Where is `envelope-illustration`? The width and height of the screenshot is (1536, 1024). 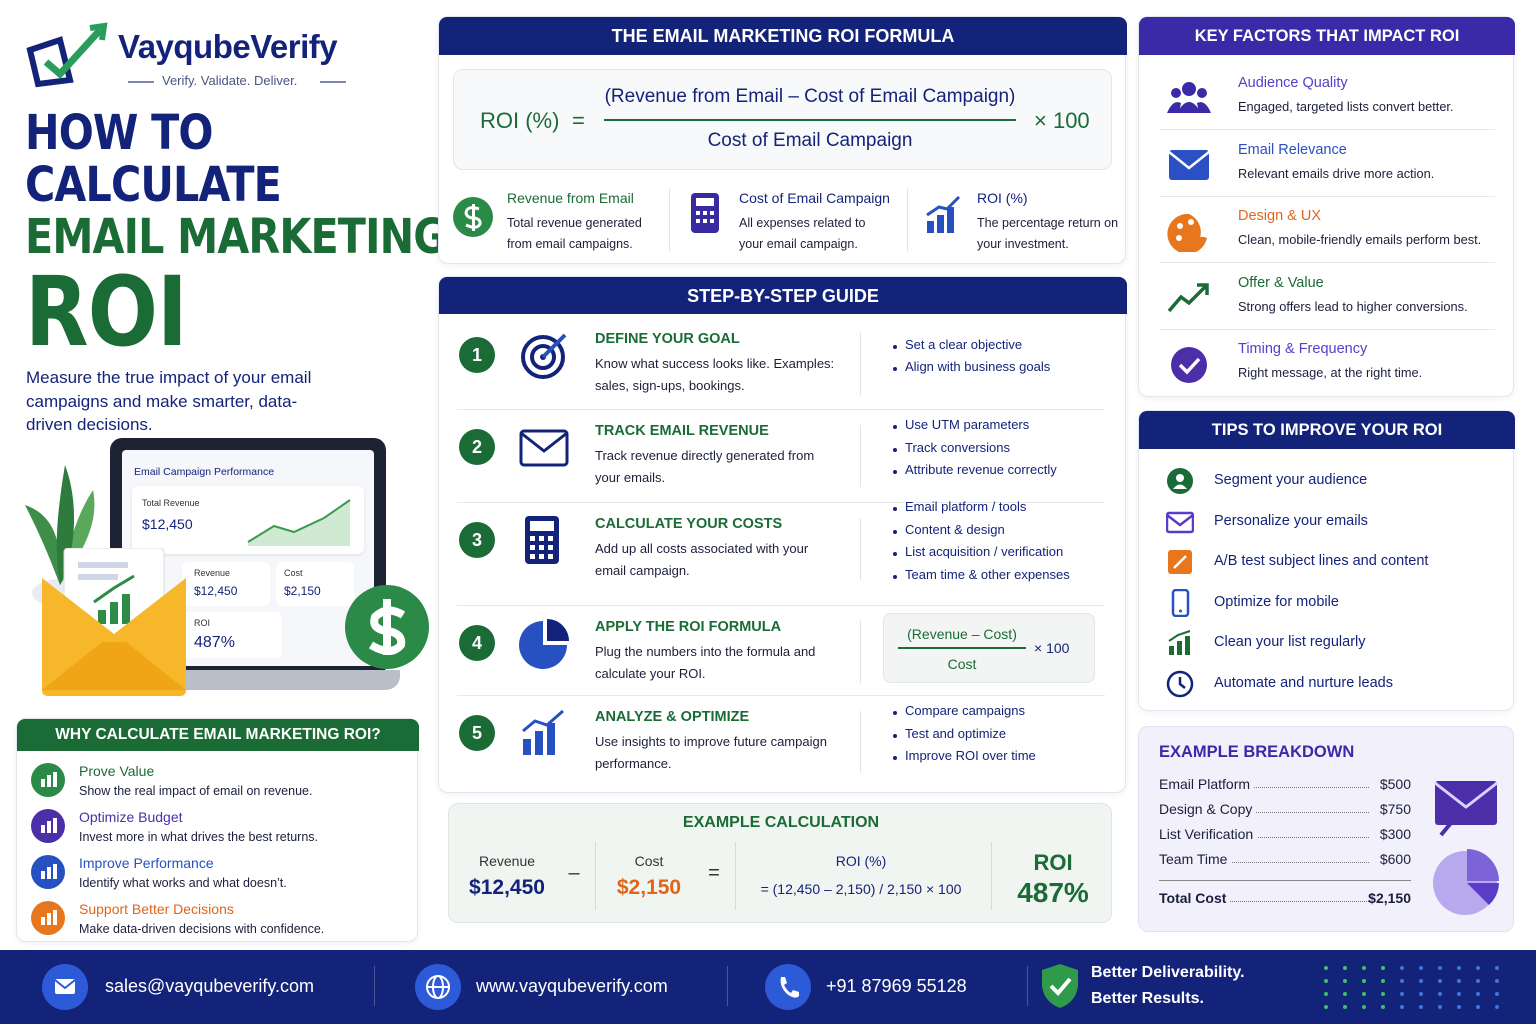 envelope-illustration is located at coordinates (1466, 809).